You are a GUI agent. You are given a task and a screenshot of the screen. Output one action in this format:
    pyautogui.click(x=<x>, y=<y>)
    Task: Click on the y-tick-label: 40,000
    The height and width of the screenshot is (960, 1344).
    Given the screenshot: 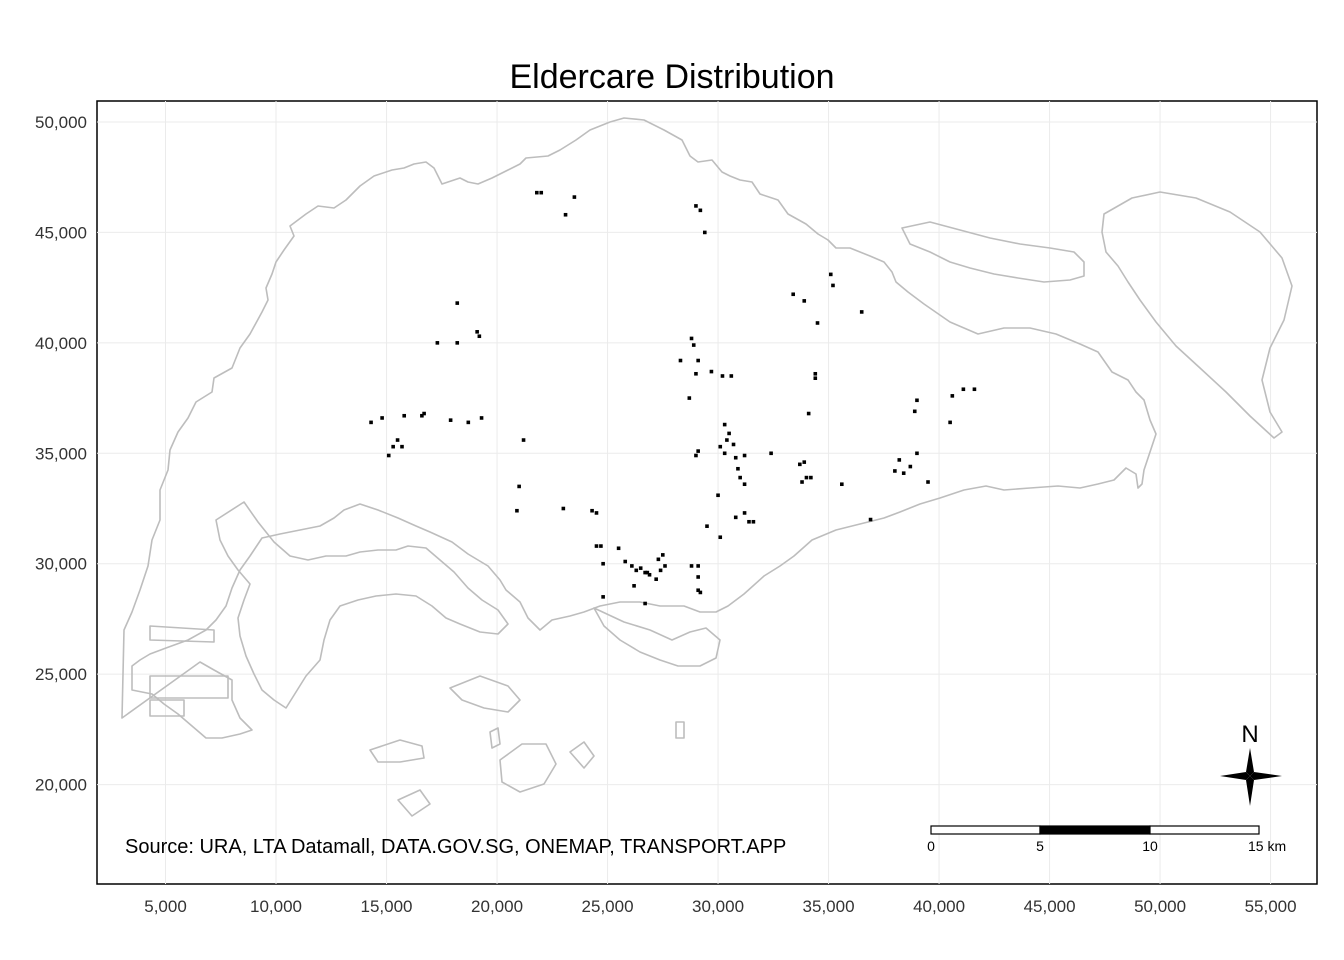 What is the action you would take?
    pyautogui.click(x=61, y=343)
    